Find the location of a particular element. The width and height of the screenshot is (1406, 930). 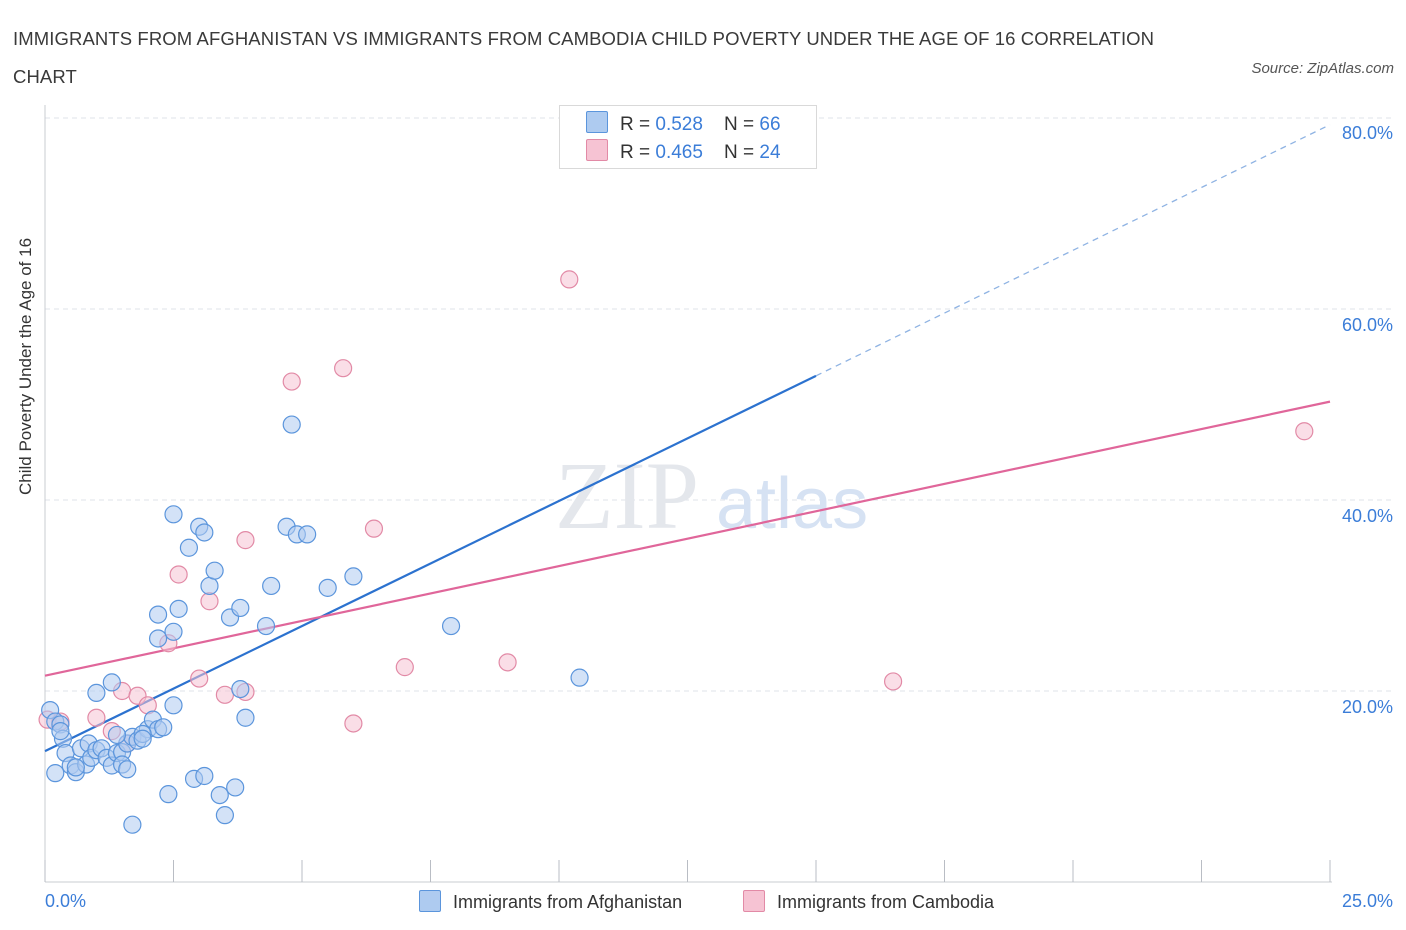

y-axis-label: Child Poverty Under the Age of 16 is located at coordinates (25, 366).